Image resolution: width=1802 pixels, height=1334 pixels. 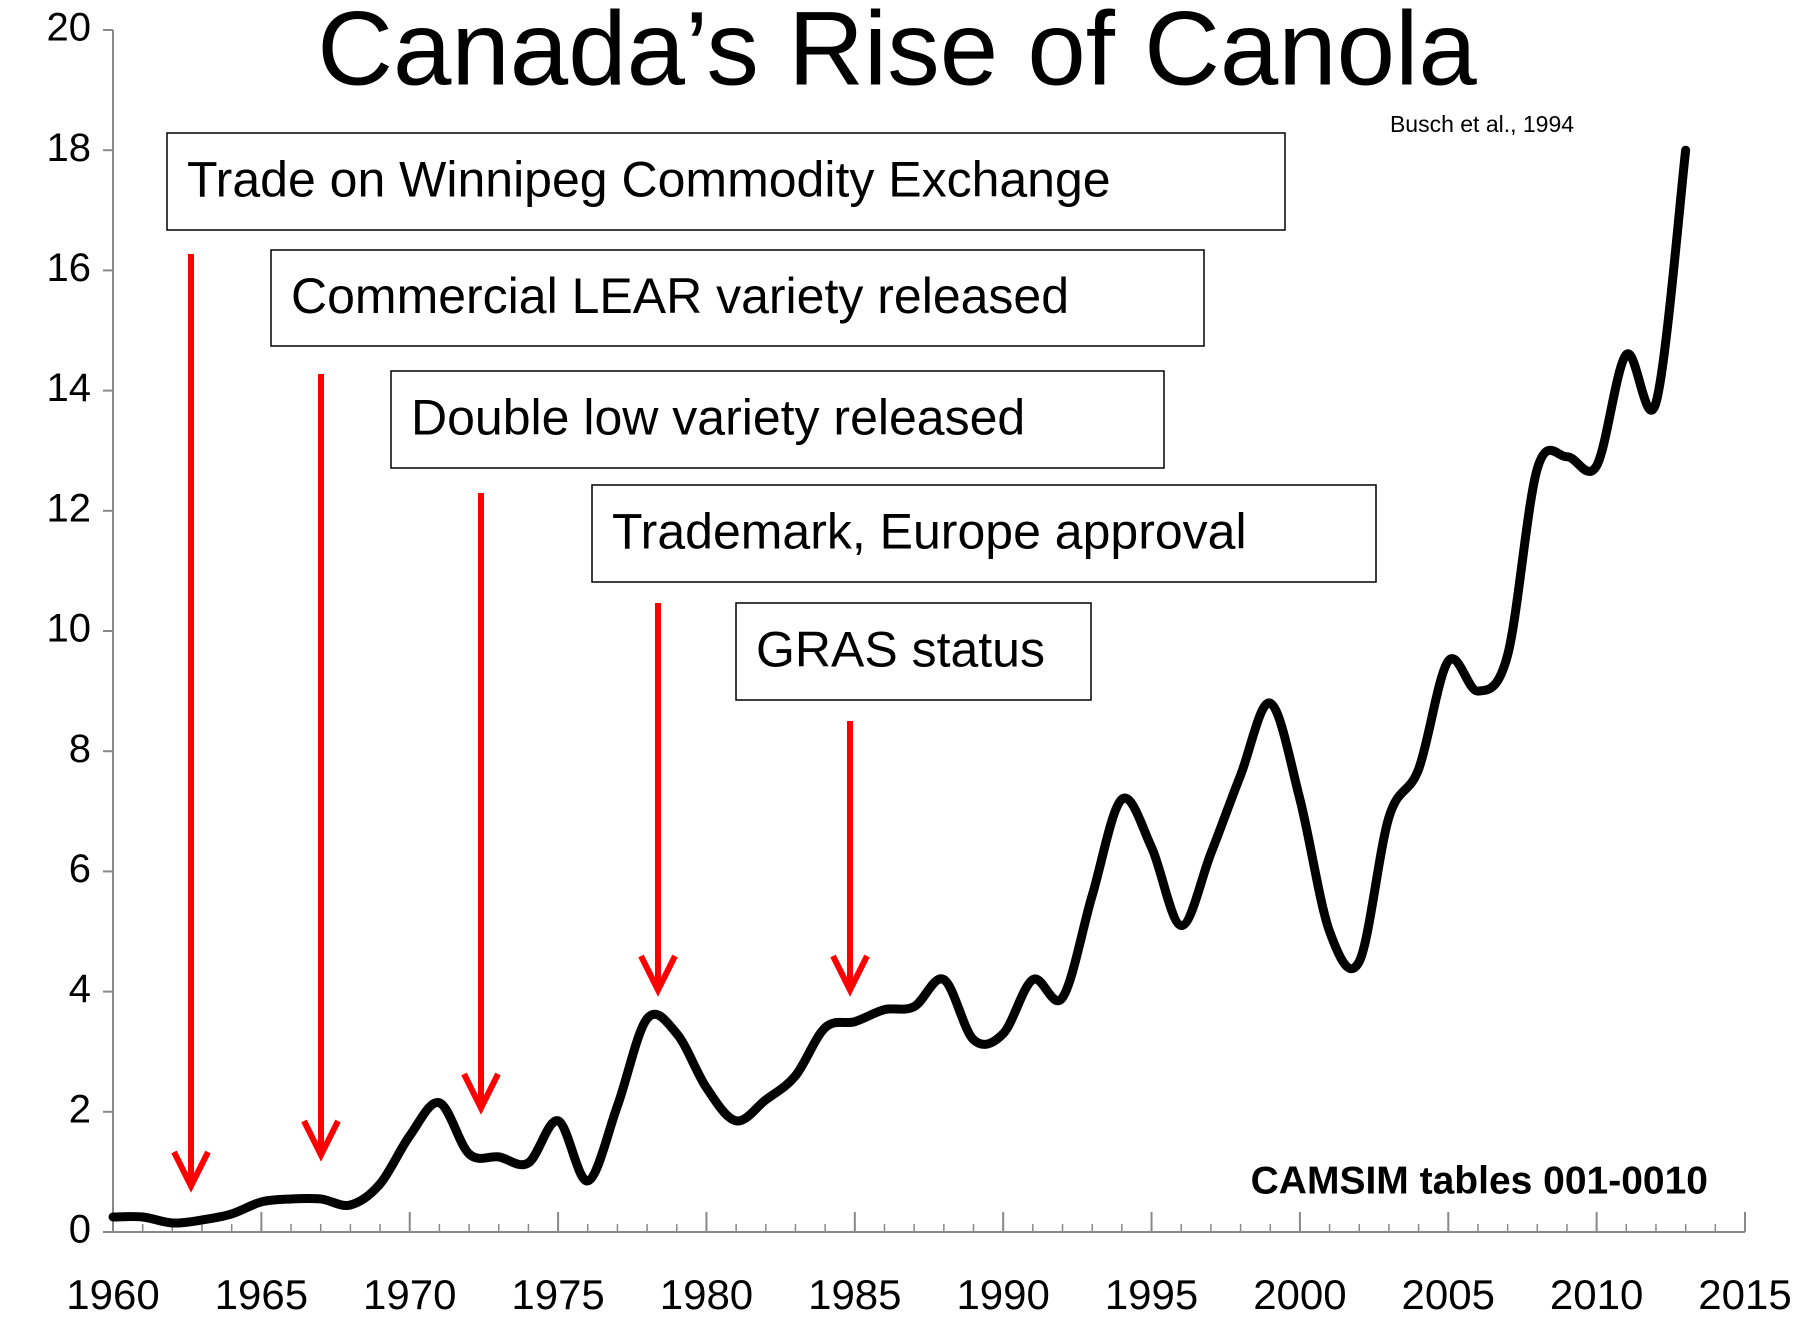 What do you see at coordinates (1479, 1180) in the screenshot?
I see `source-note: CAMSIM tables 001-0010` at bounding box center [1479, 1180].